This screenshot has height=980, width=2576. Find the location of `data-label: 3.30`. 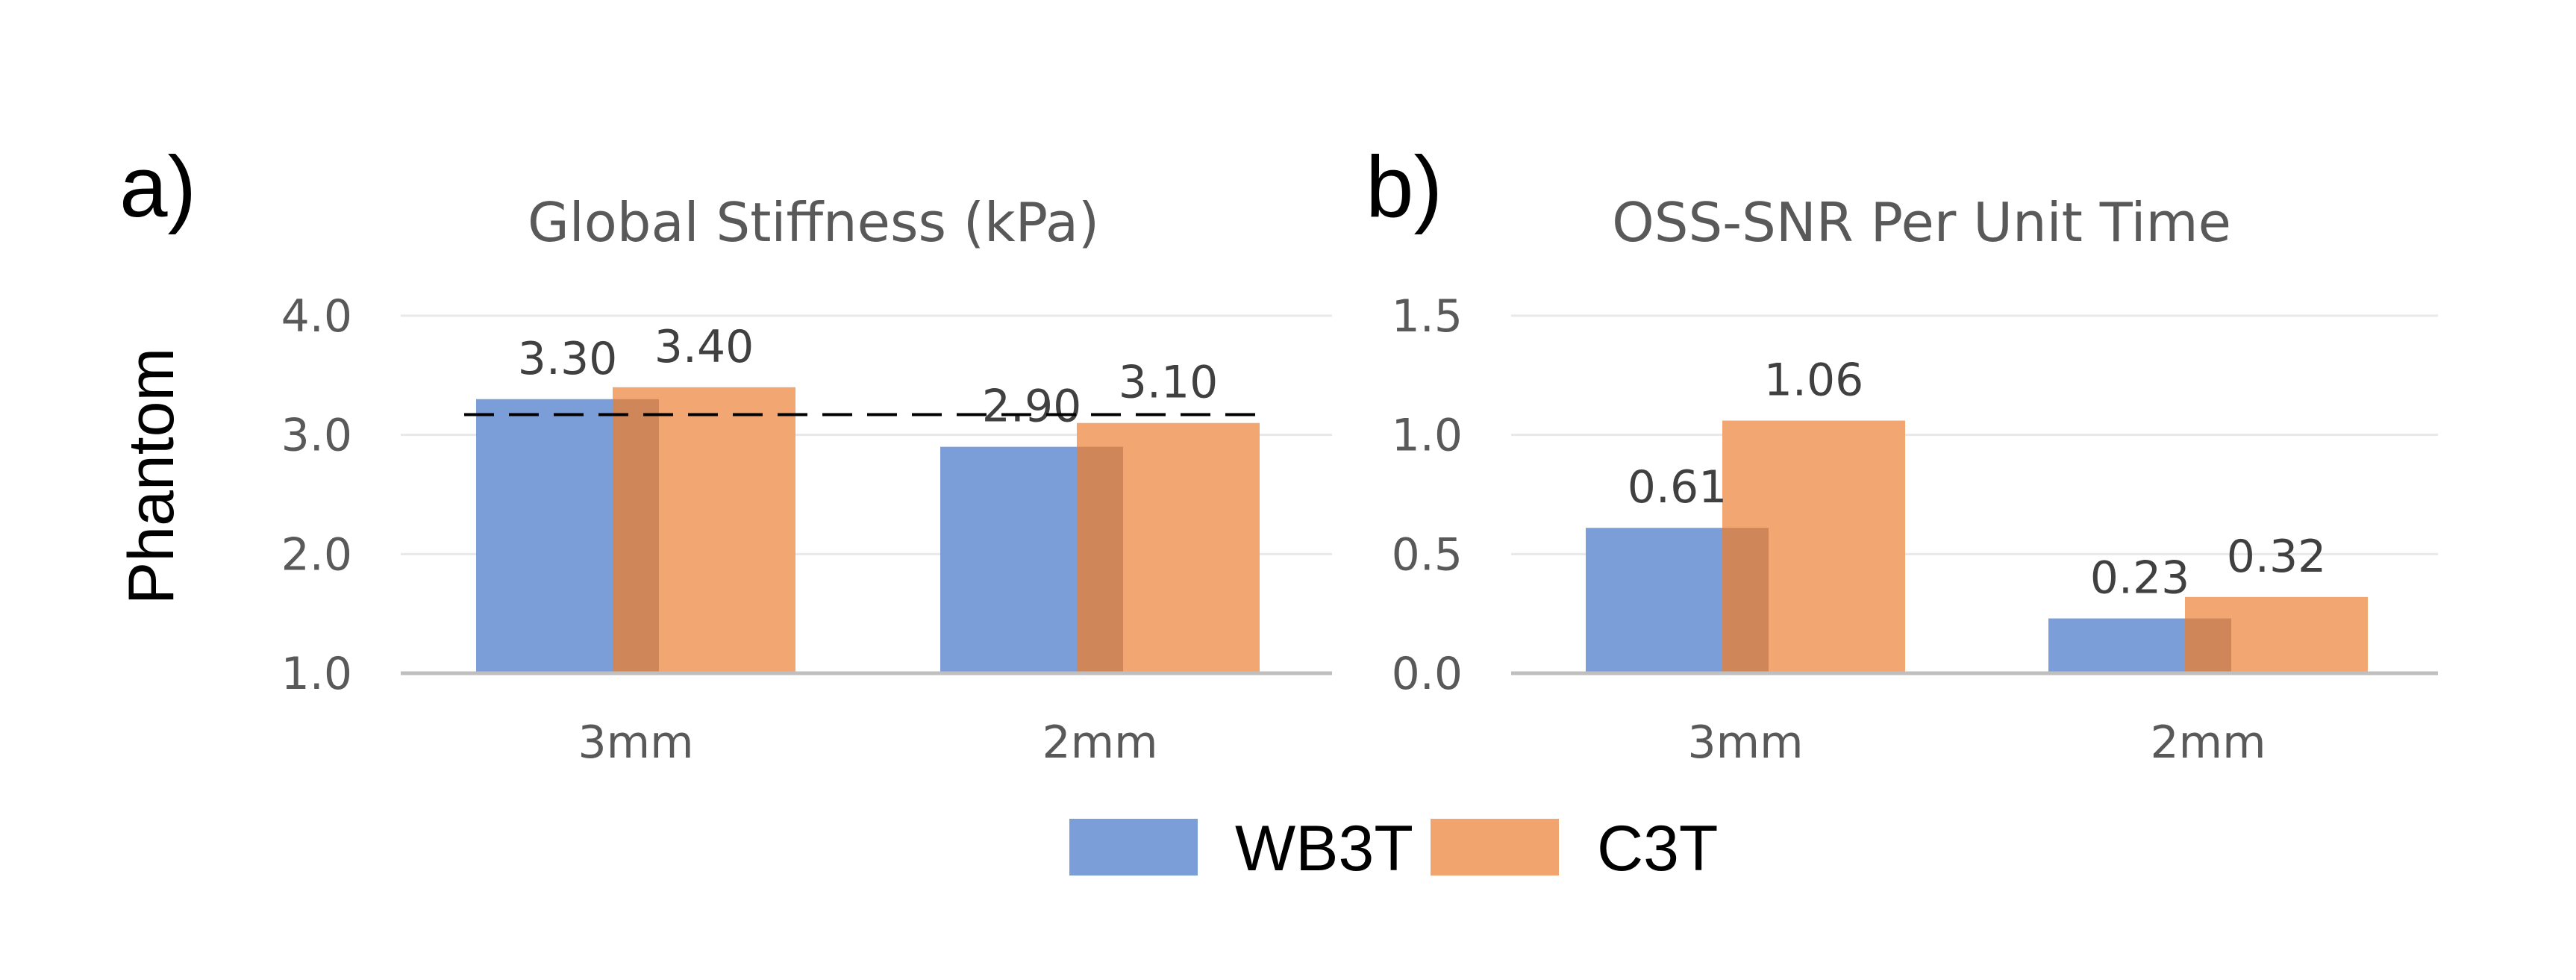

data-label: 3.30 is located at coordinates (568, 359).